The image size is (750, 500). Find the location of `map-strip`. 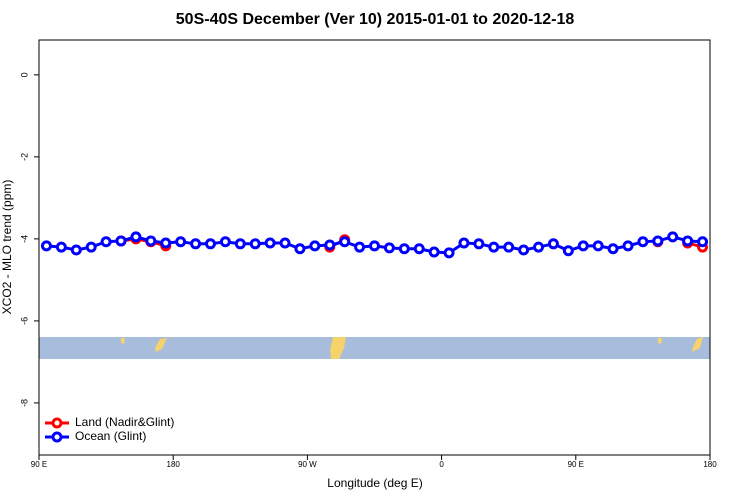

map-strip is located at coordinates (374, 348).